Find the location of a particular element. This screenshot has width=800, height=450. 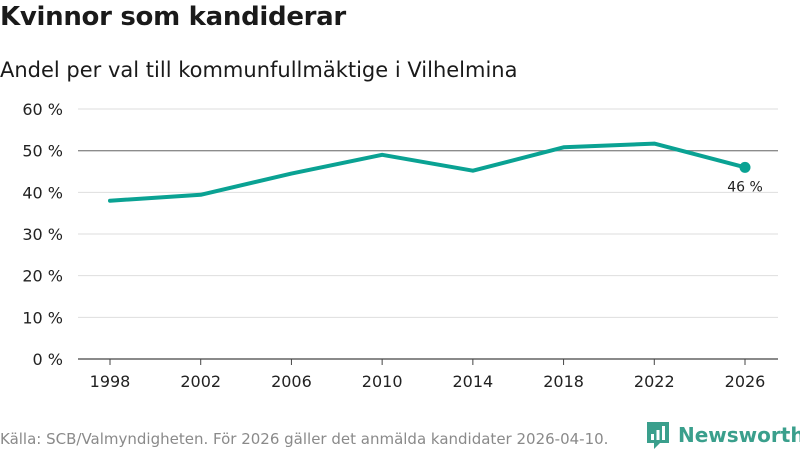

y-axis: 0 % 10 % 20 % 30 % 40 % 50 % 60 % is located at coordinates (42, 234).